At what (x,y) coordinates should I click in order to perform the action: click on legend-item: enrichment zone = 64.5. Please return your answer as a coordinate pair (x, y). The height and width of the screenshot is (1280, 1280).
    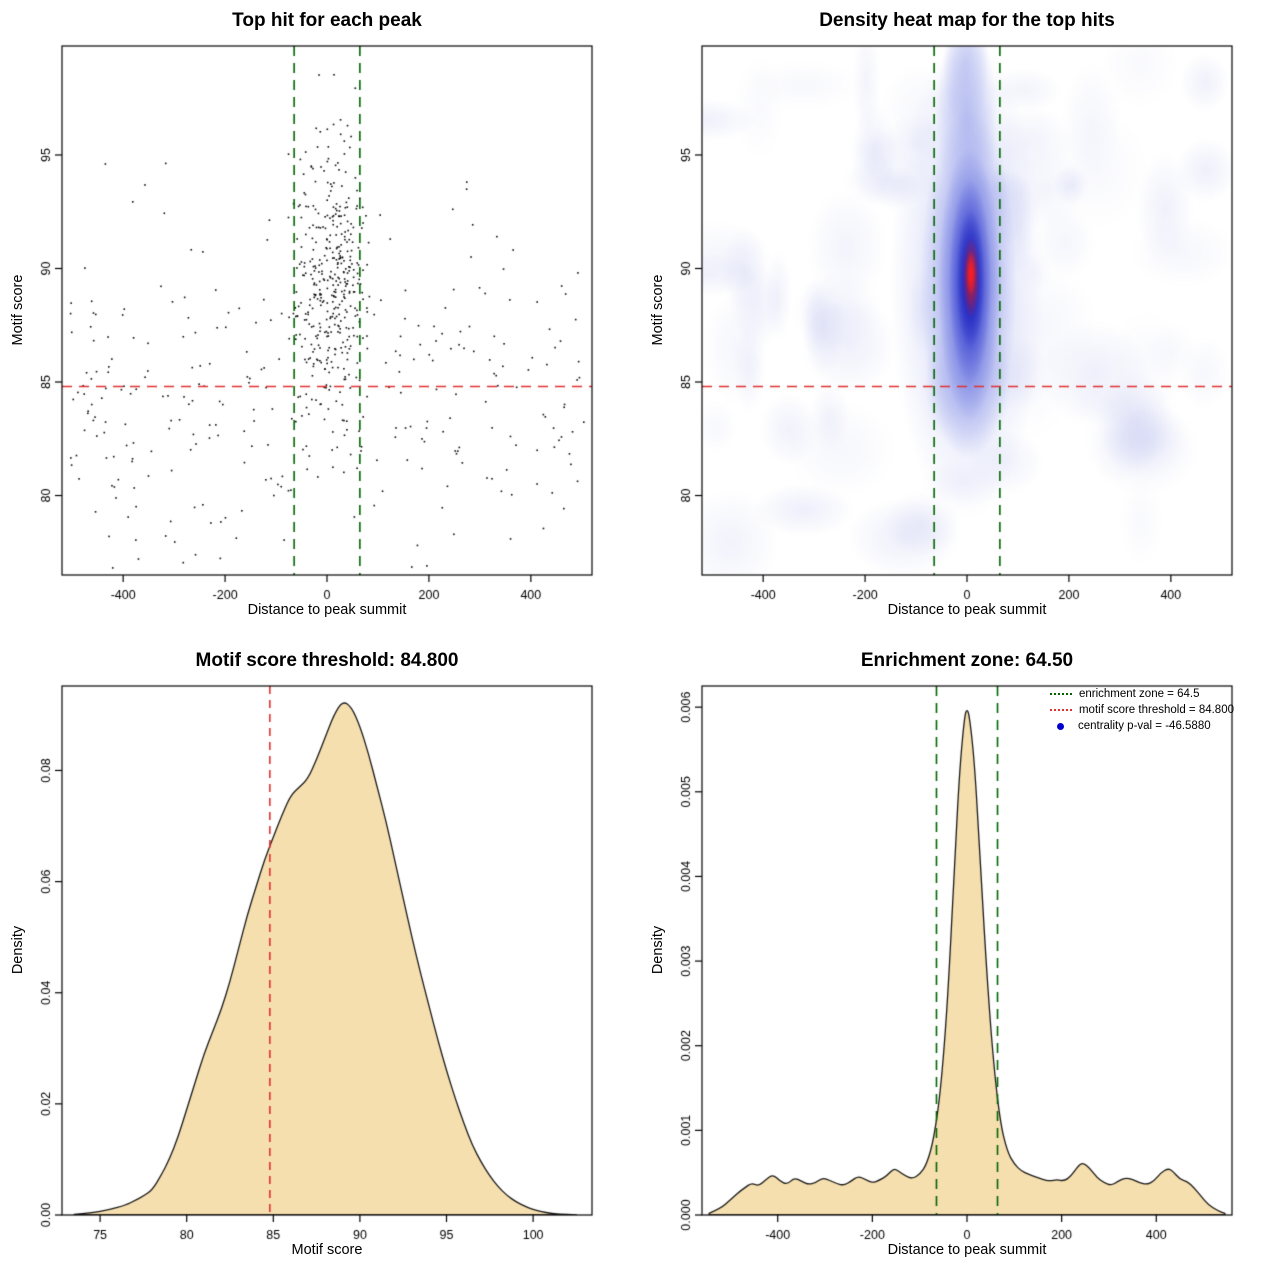
    Looking at the image, I should click on (1141, 694).